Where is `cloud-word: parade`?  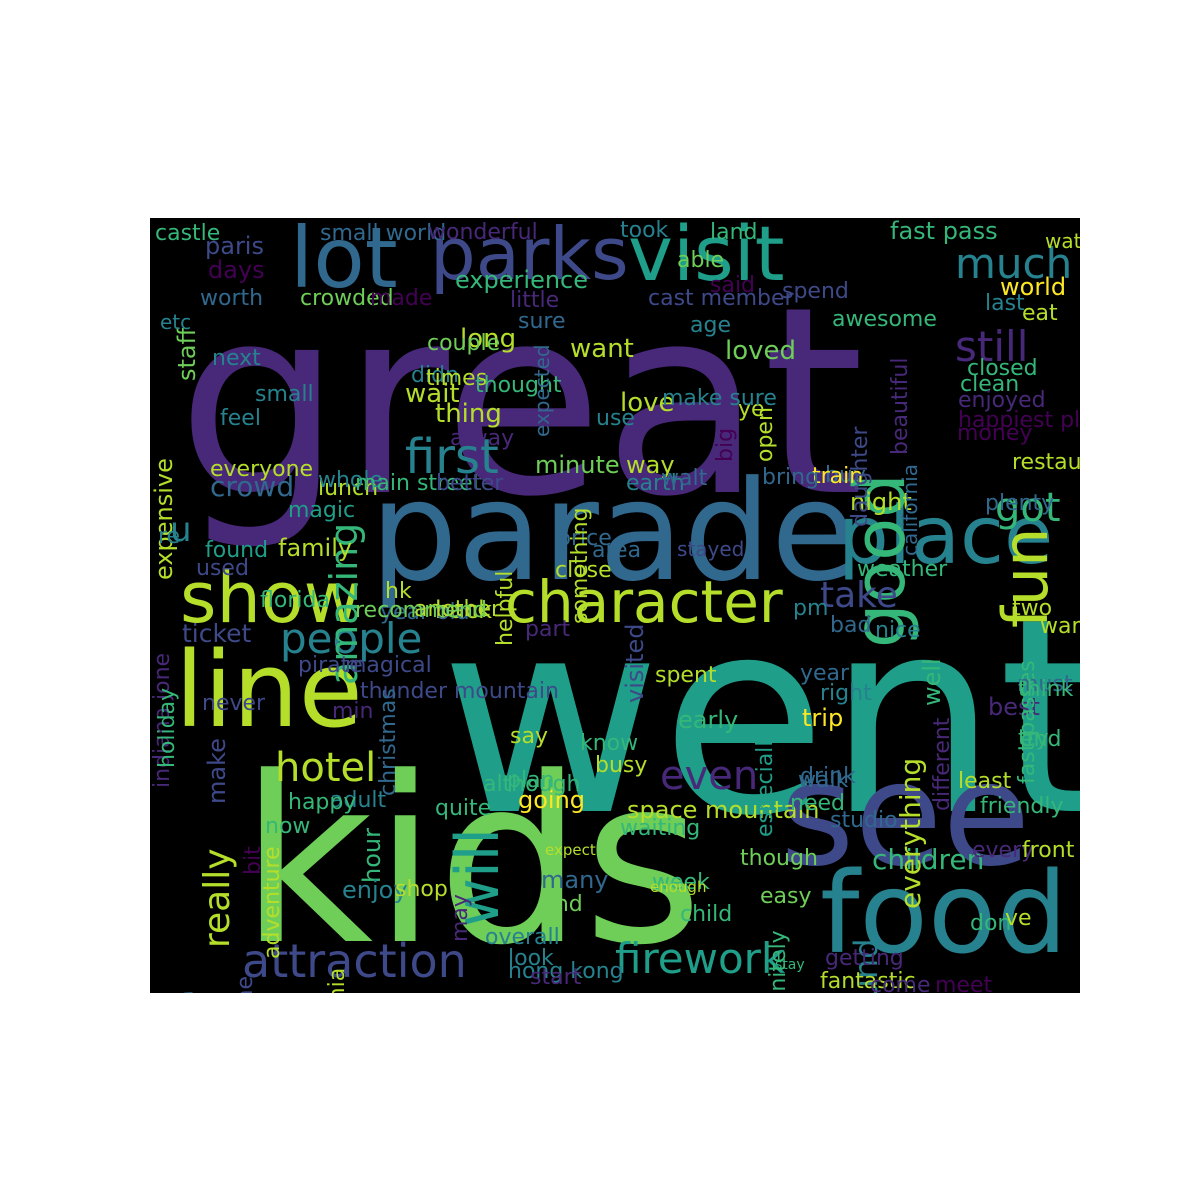
cloud-word: parade is located at coordinates (613, 531).